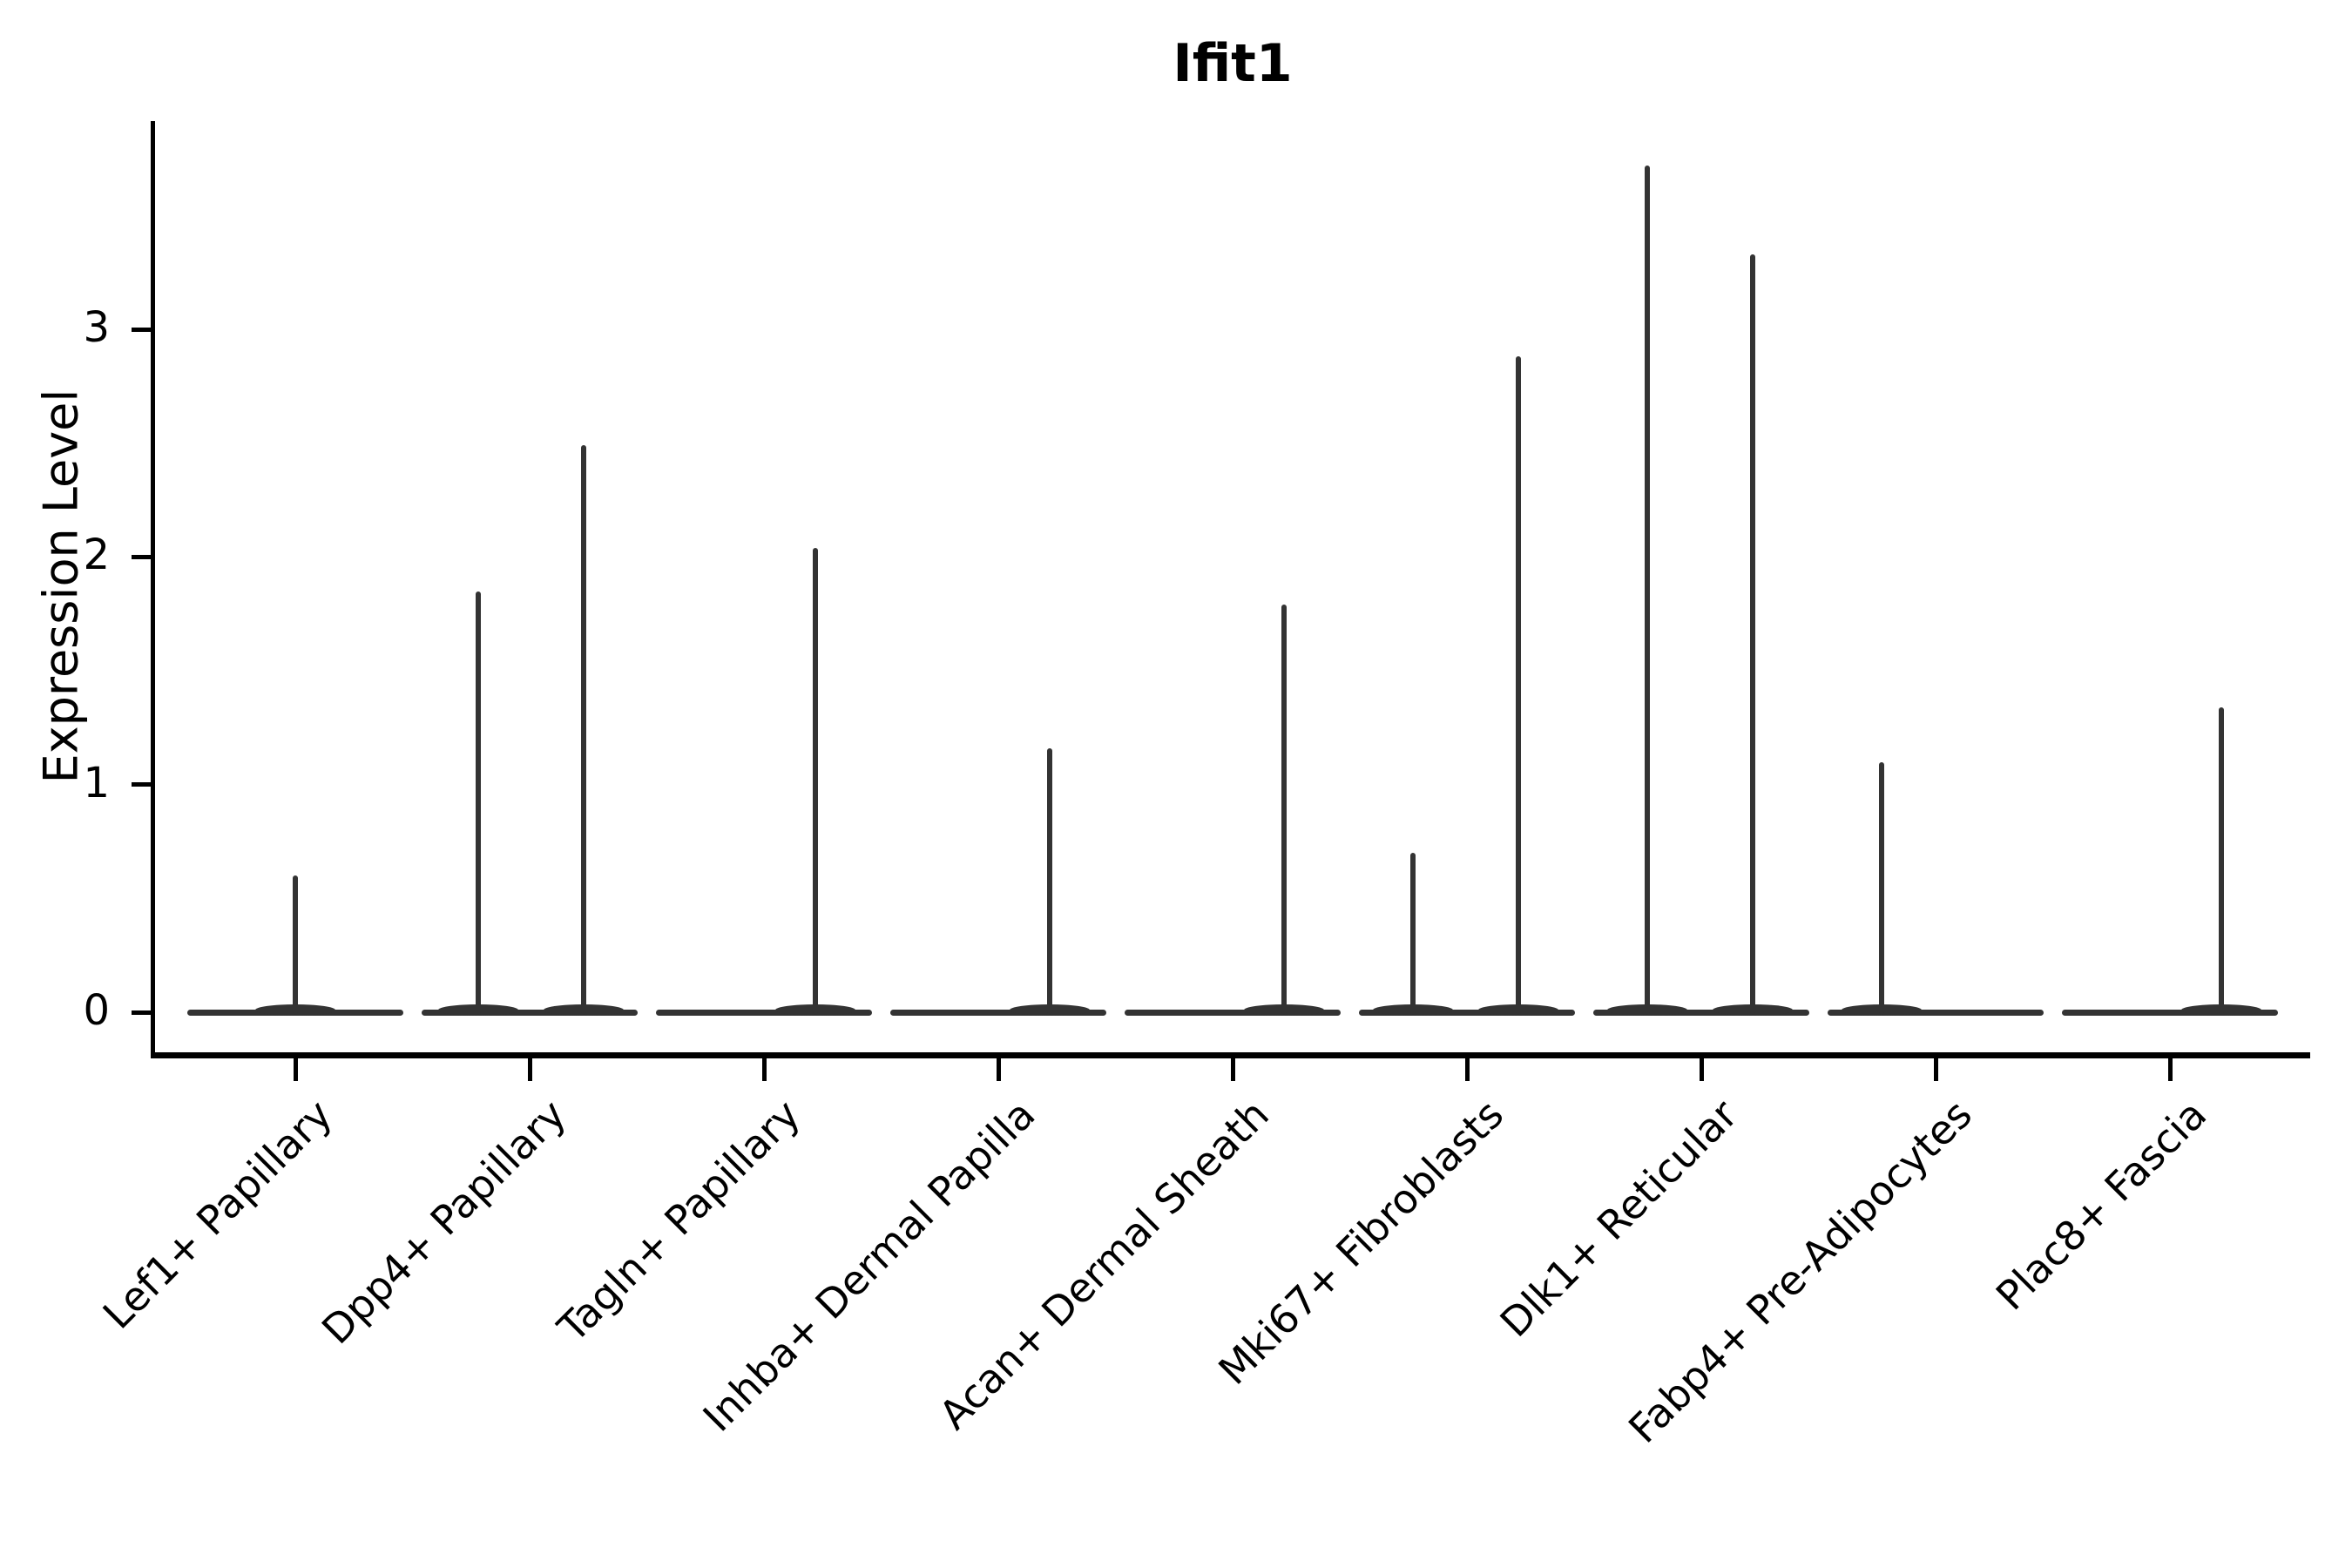  Describe the element at coordinates (217, 1214) in the screenshot. I see `x-tick-label: Lef1+ Papillary` at that location.